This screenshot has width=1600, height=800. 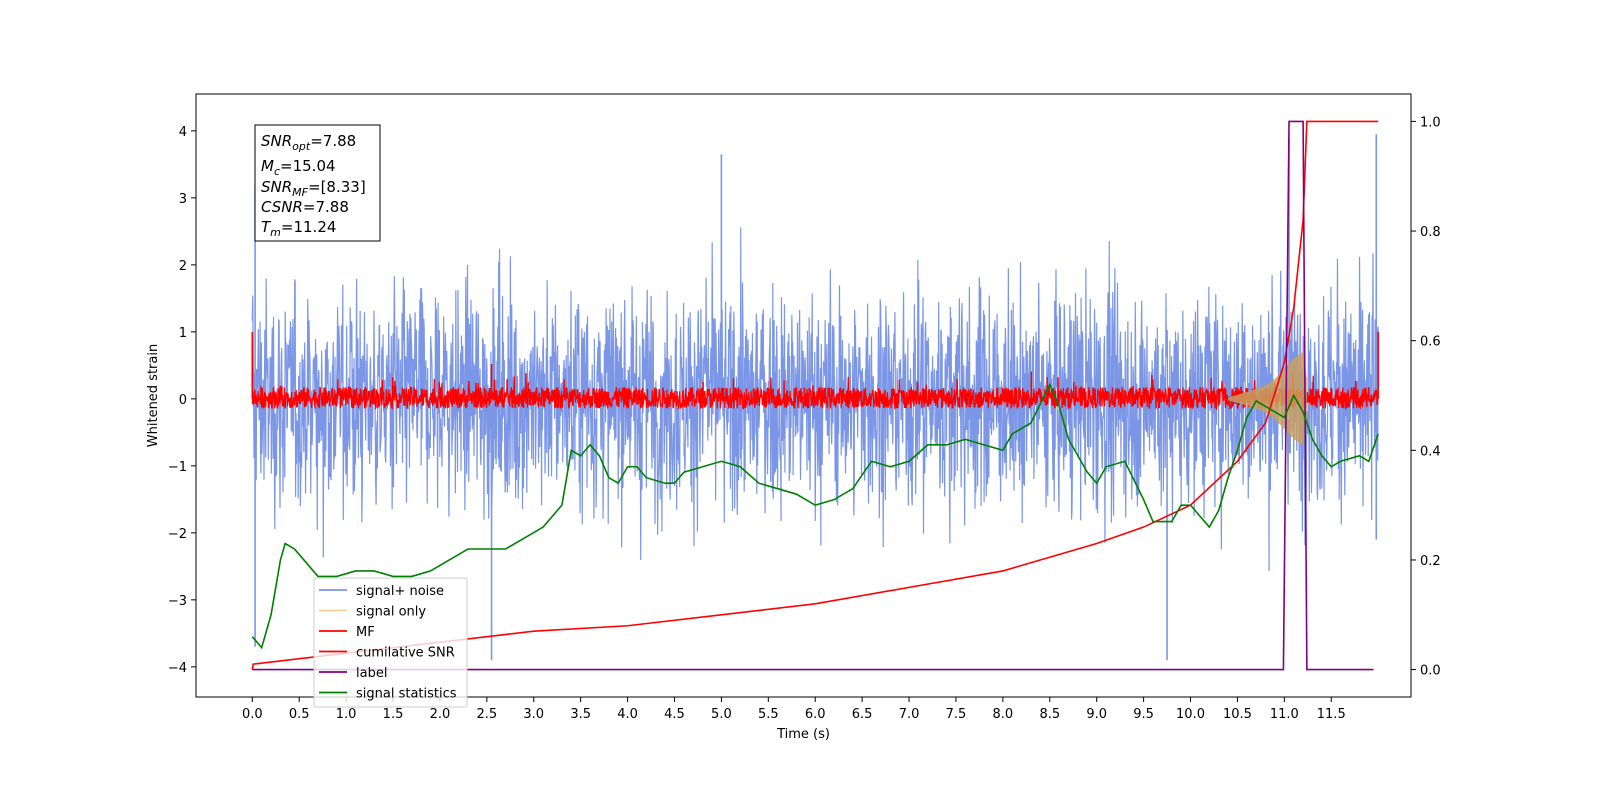 I want to click on x-tick-label: 6.5, so click(x=862, y=714).